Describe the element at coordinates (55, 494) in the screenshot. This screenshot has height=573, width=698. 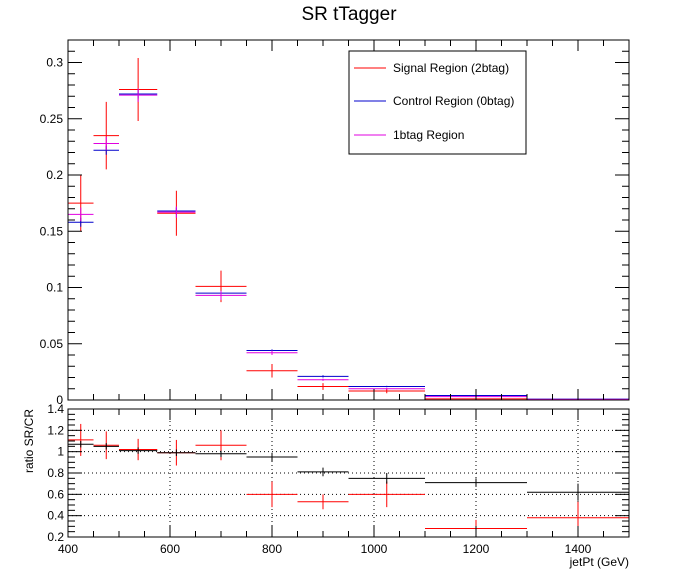
I see `ratio-y-tick-label: 0.6` at that location.